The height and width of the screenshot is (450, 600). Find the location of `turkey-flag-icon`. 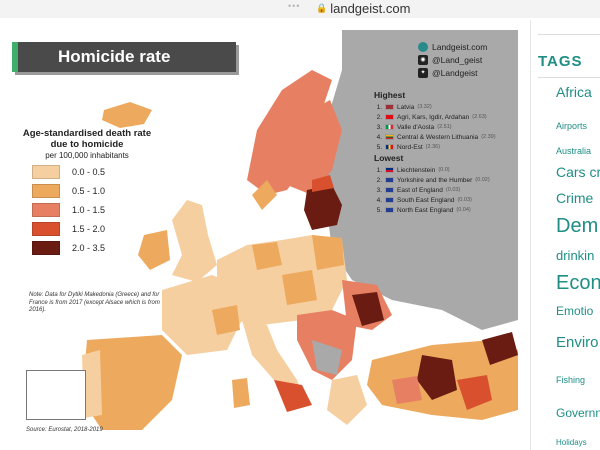

turkey-flag-icon is located at coordinates (389, 117).